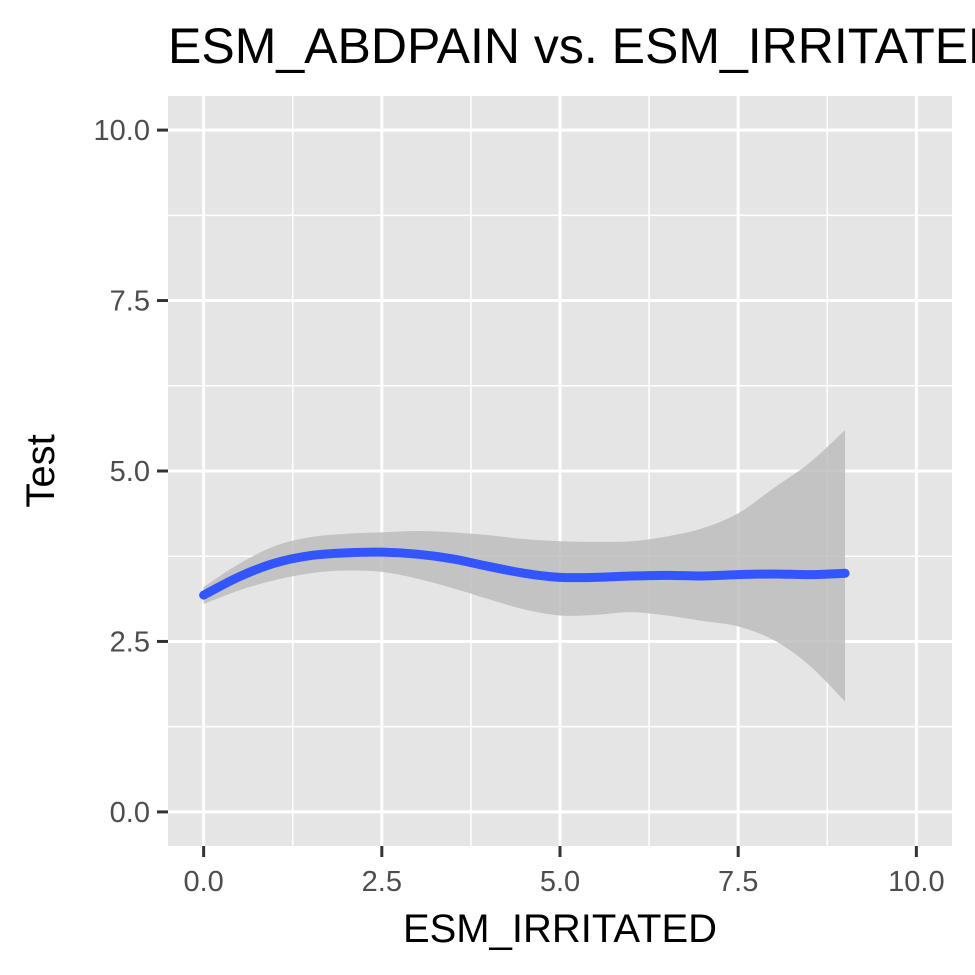 The height and width of the screenshot is (975, 975). I want to click on x-axis: 0.0 2.5 5.0 7.5 10.0, so click(564, 872).